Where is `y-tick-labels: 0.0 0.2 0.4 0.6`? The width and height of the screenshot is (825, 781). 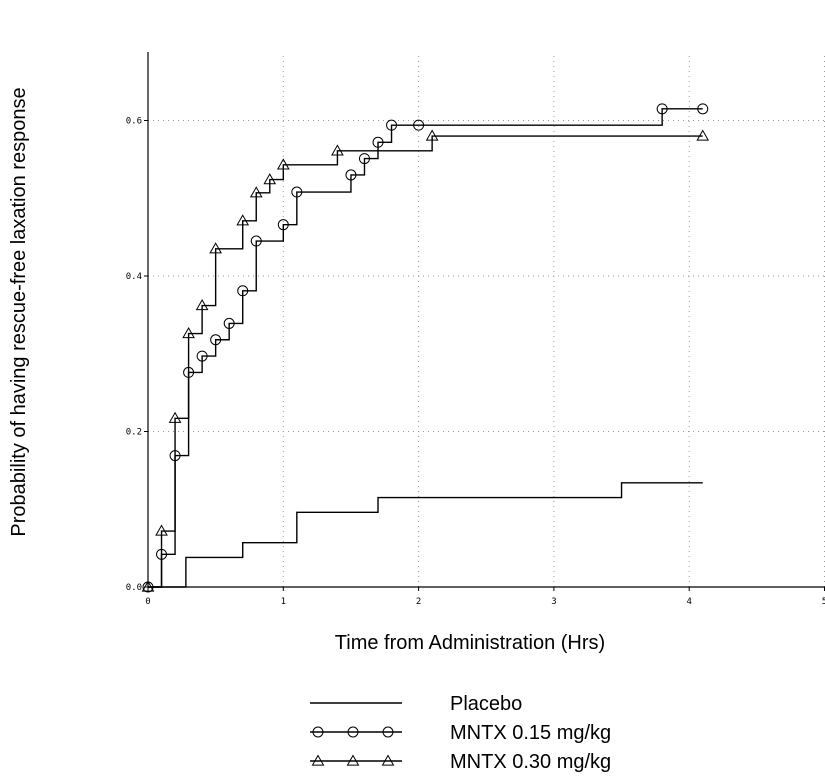
y-tick-labels: 0.0 0.2 0.4 0.6 is located at coordinates (137, 355).